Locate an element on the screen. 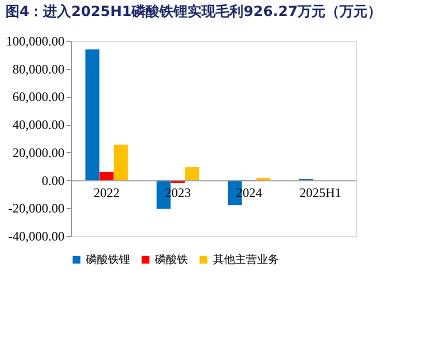  y-tick-label: 0.00 is located at coordinates (53, 180).